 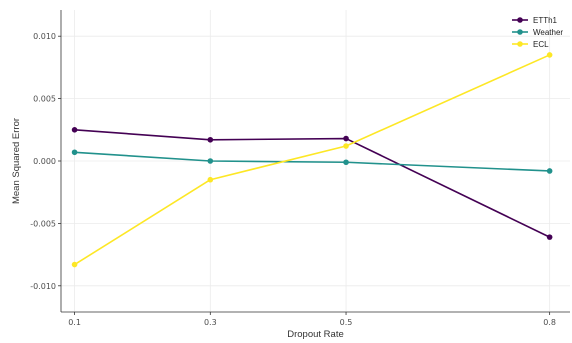 What do you see at coordinates (549, 322) in the screenshot?
I see `x-tick-label: 0.8` at bounding box center [549, 322].